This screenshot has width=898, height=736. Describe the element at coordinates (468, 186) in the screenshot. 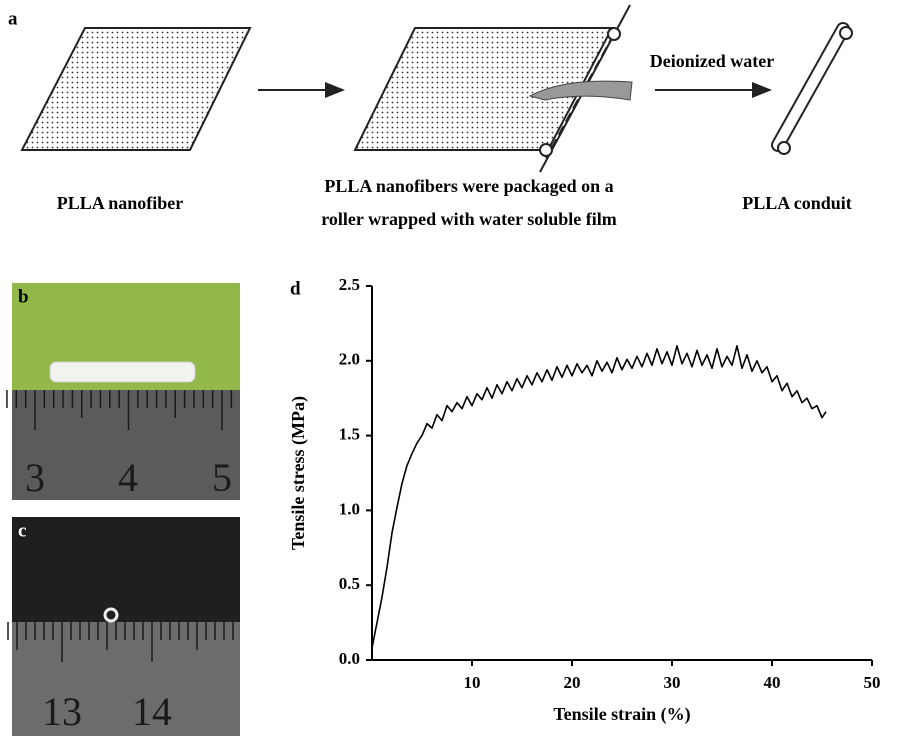

I see `caption: PLLA nanofibers were packaged on a` at that location.